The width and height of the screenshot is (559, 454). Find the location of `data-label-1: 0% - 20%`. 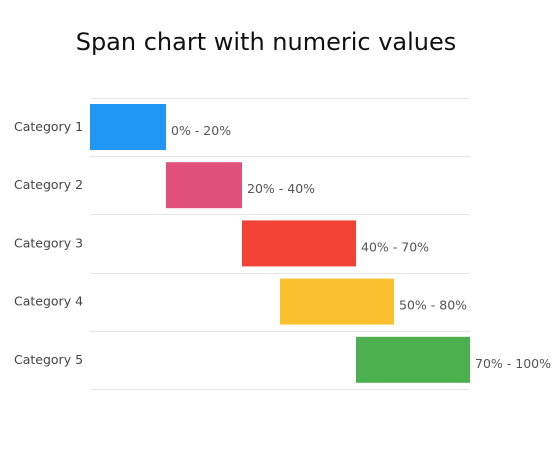

data-label-1: 0% - 20% is located at coordinates (201, 130).